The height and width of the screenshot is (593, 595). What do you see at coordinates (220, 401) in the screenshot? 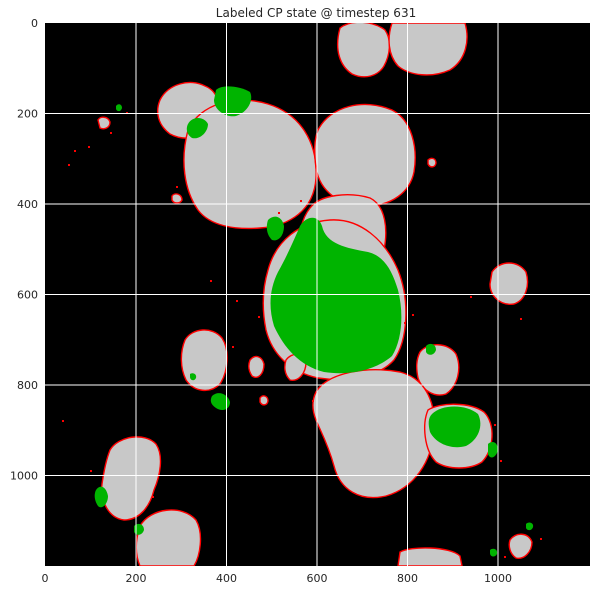
I see `labeled-region-lower` at bounding box center [220, 401].